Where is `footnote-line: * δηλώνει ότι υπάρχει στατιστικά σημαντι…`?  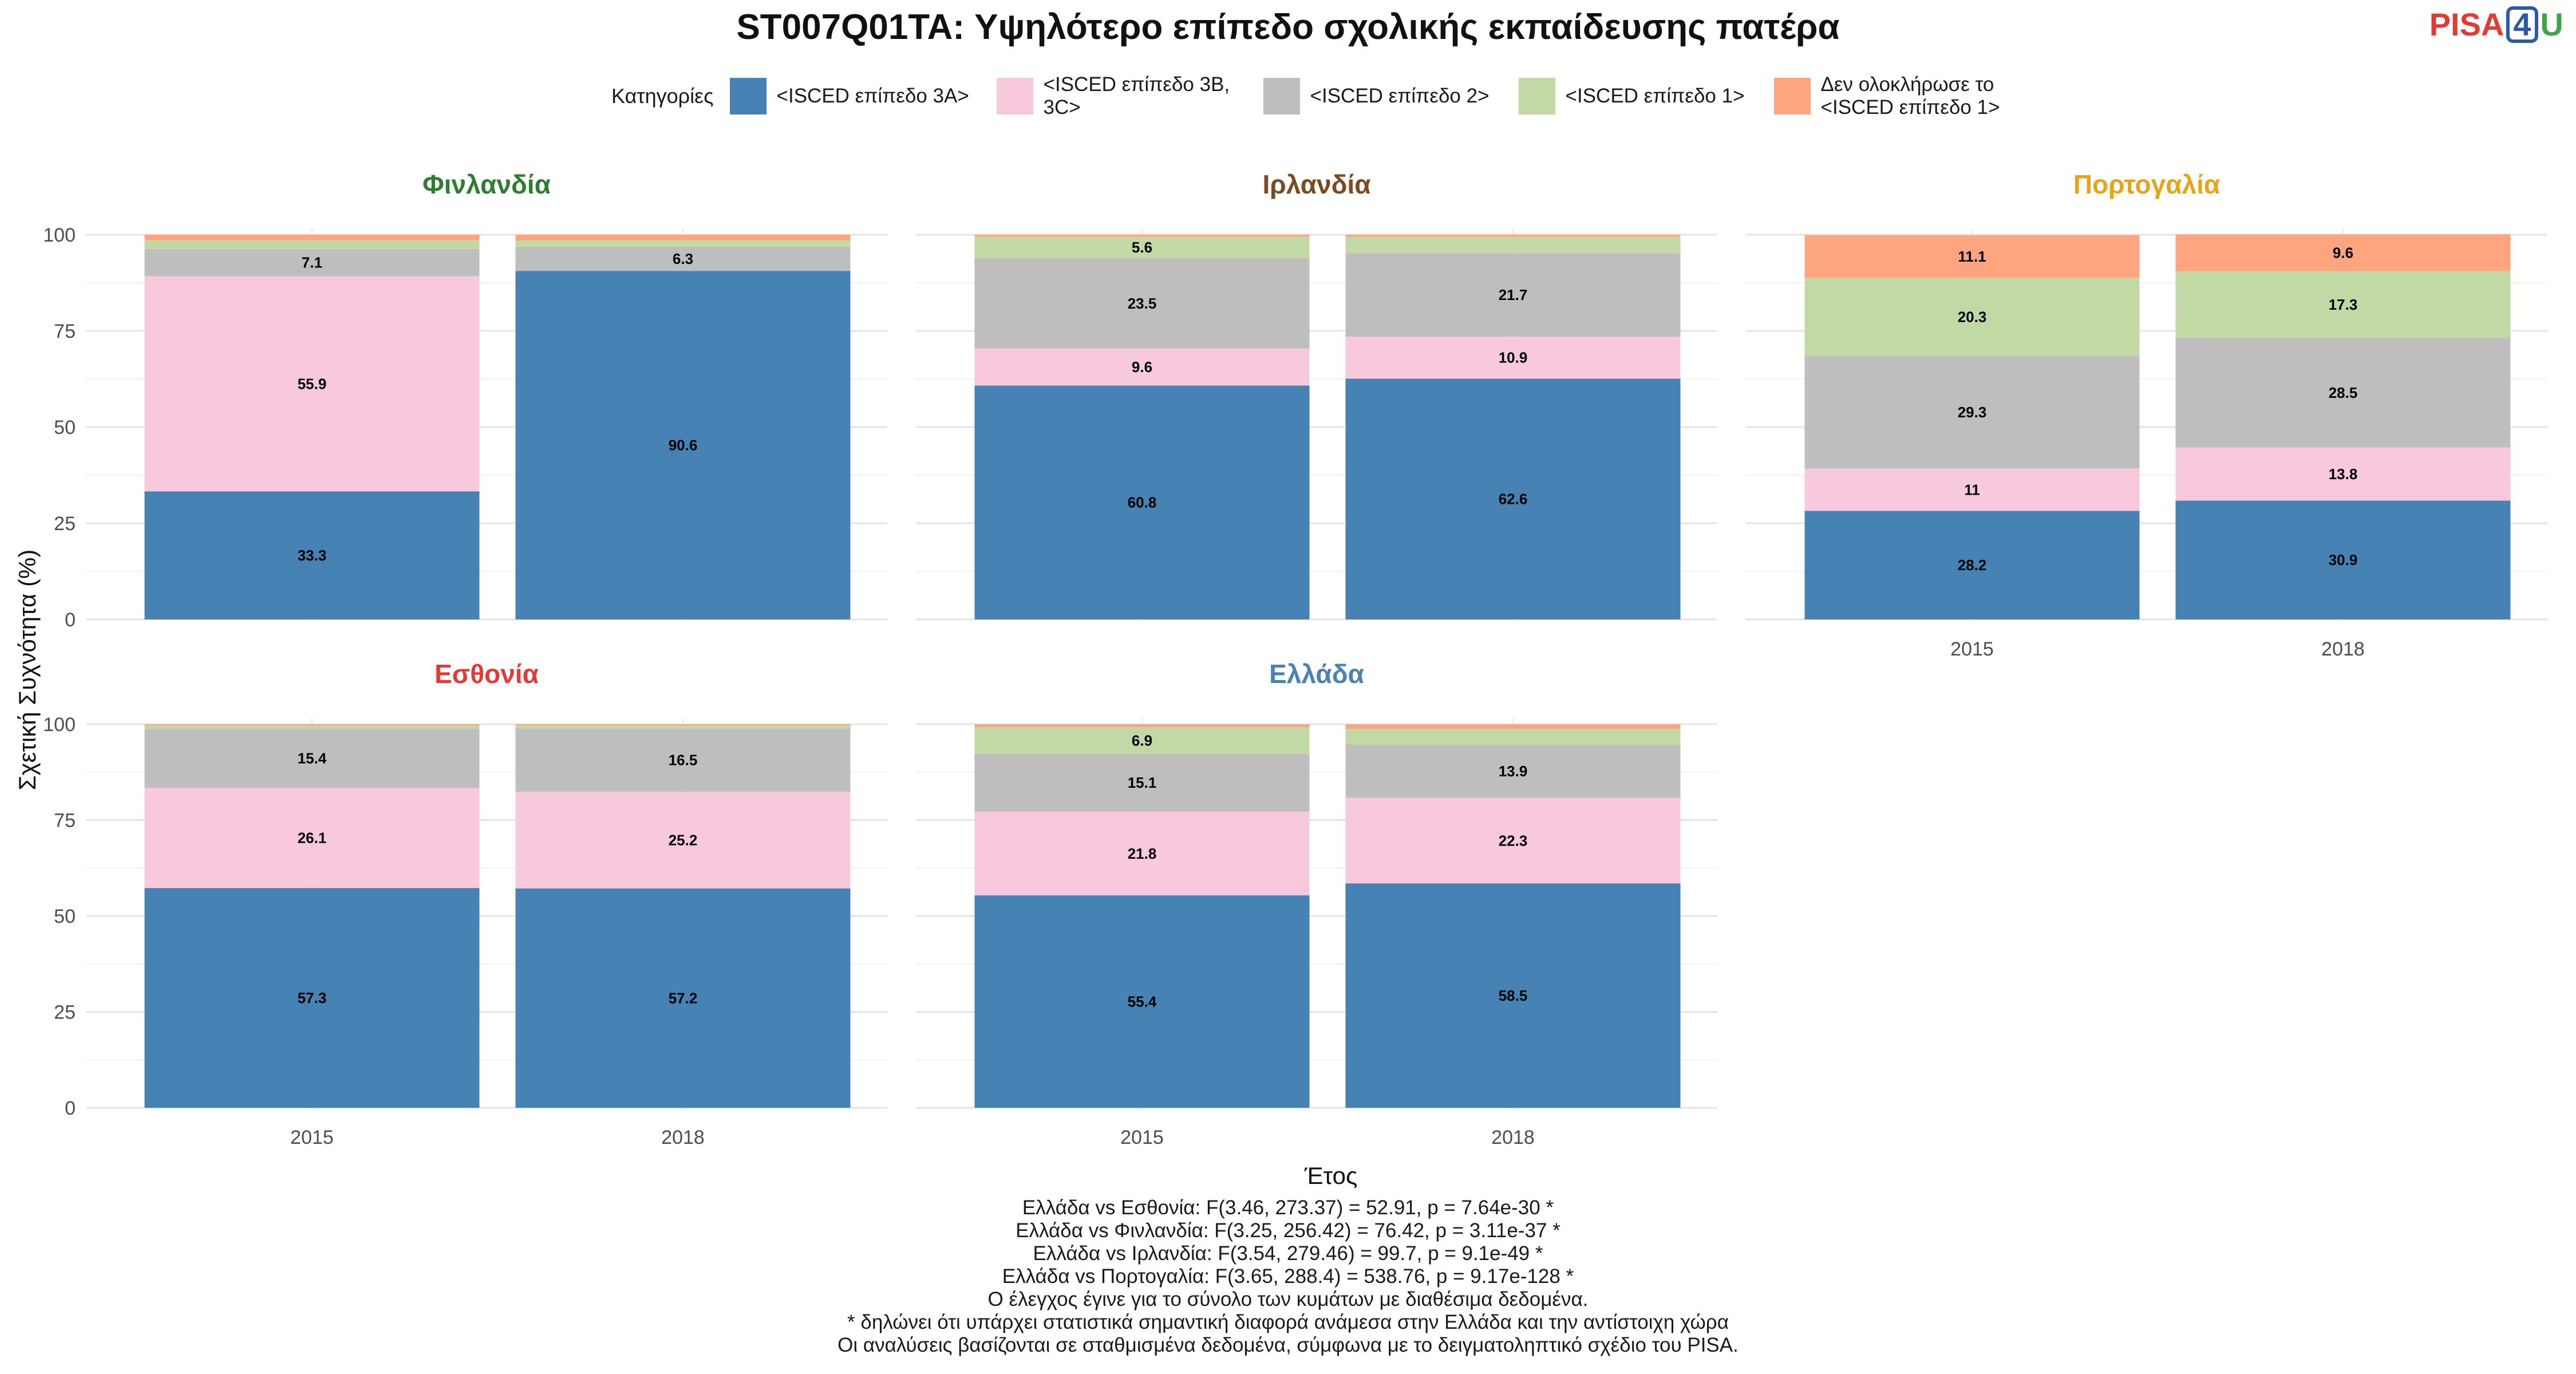 footnote-line: * δηλώνει ότι υπάρχει στατιστικά σημαντι… is located at coordinates (1288, 1322).